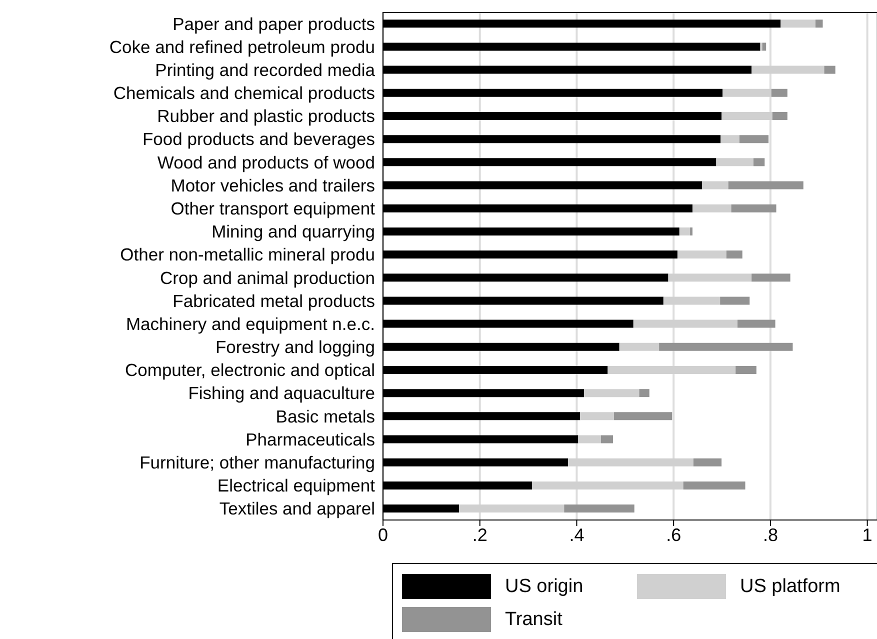  I want to click on y-tick-label: Fishing and aquaculture, so click(281, 393).